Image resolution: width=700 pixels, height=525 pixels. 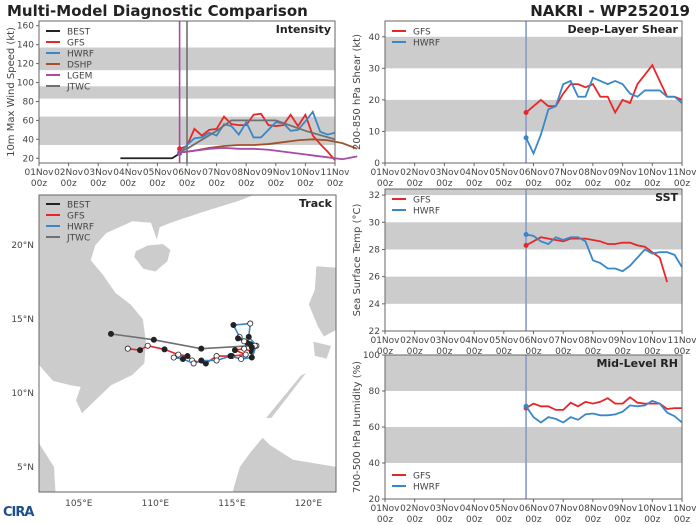 What do you see at coordinates (78, 239) in the screenshot?
I see `legend-label: JTWC` at bounding box center [78, 239].